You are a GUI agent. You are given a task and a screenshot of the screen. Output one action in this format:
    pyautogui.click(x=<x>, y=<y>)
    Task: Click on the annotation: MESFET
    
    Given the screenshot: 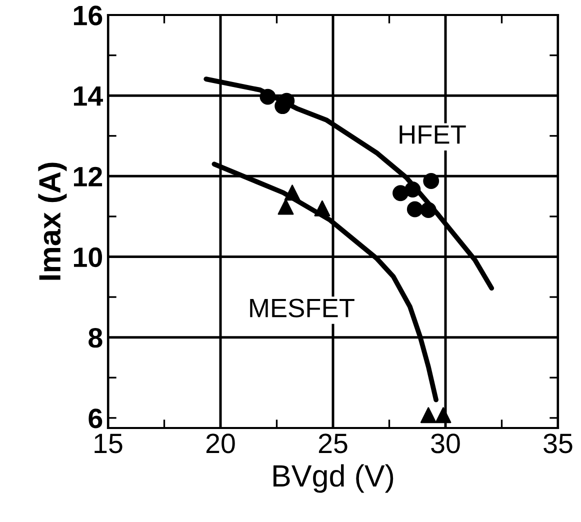 What is the action you would take?
    pyautogui.click(x=302, y=308)
    